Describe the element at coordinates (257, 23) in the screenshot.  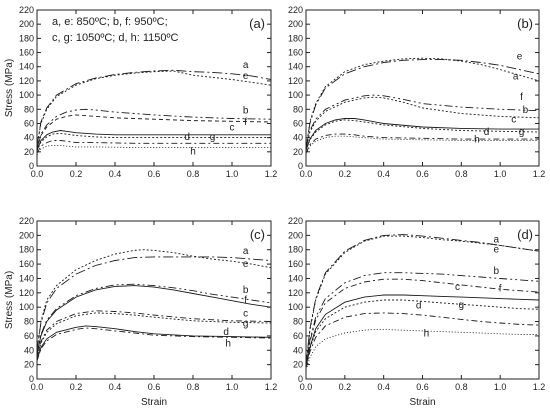
I see `panel-label: (a)` at that location.